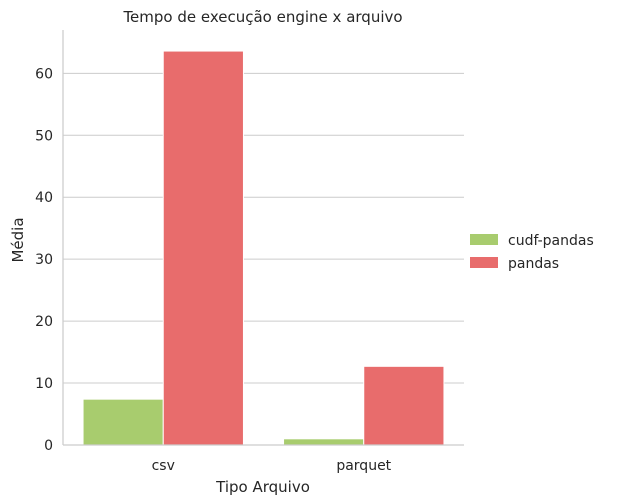 The height and width of the screenshot is (504, 621). What do you see at coordinates (272, 466) in the screenshot?
I see `x-tick-labels: csv parquet` at bounding box center [272, 466].